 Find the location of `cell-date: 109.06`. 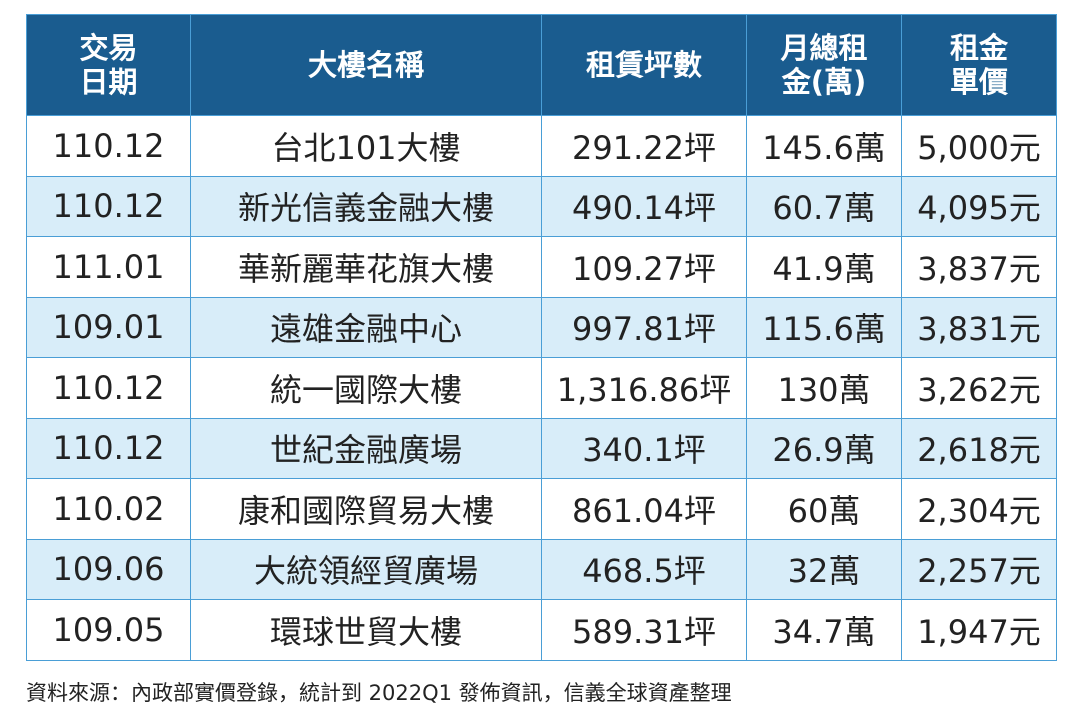

cell-date: 109.06 is located at coordinates (108, 569).